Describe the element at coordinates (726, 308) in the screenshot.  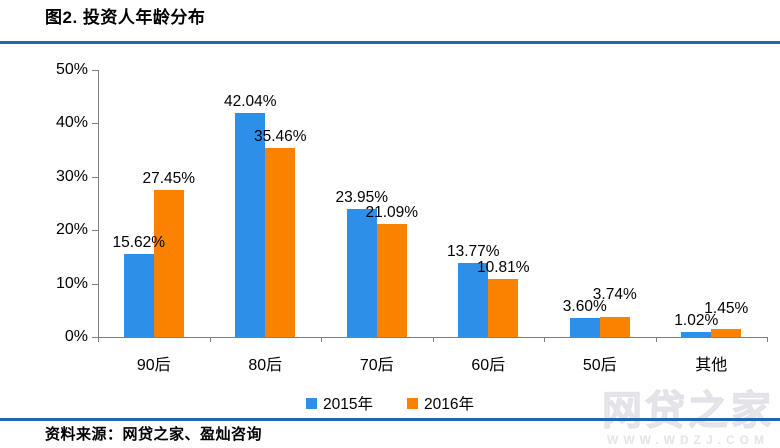
I see `value-label-2016: 1.45%` at that location.